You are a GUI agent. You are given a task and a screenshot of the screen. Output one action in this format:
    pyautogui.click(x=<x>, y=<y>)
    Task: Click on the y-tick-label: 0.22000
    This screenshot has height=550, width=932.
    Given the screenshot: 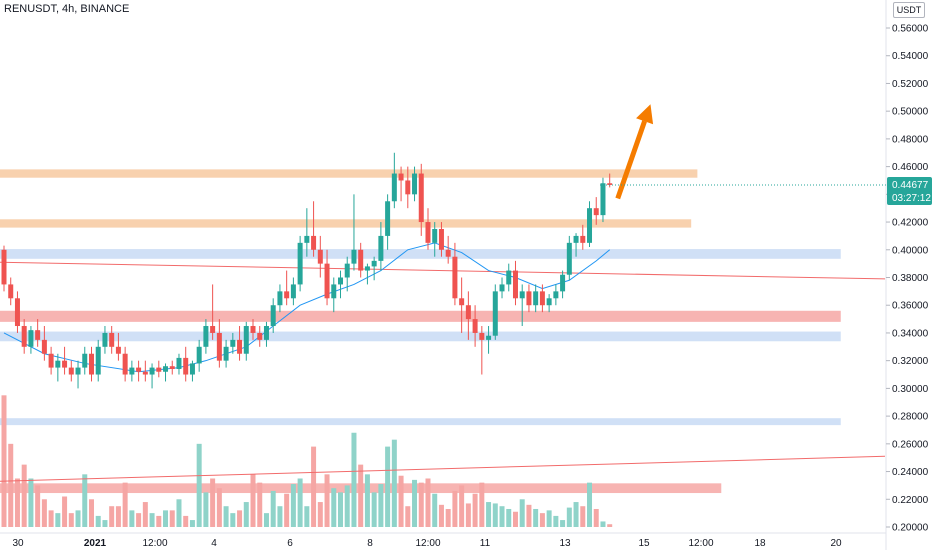 What is the action you would take?
    pyautogui.click(x=910, y=500)
    